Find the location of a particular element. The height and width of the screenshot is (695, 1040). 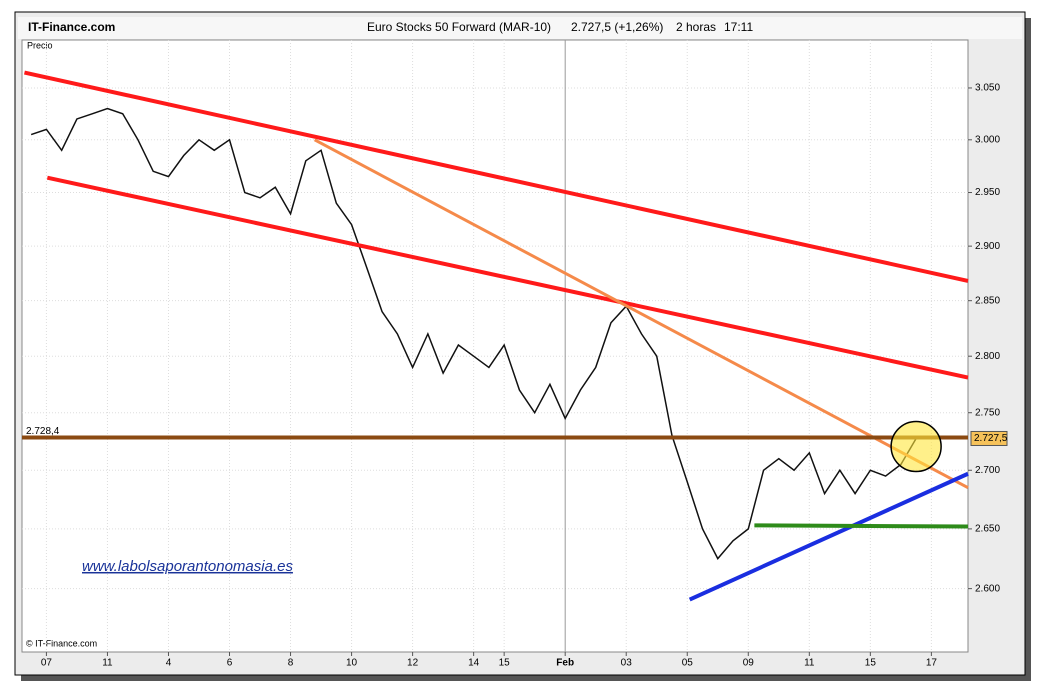

x-tick-label: 09 is located at coordinates (749, 663).